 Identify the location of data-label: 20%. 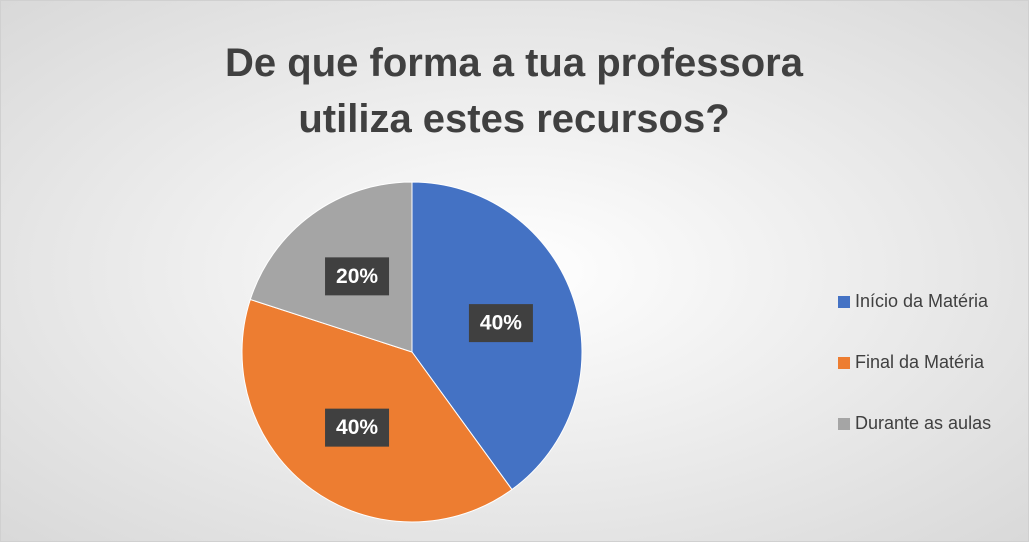
(357, 276).